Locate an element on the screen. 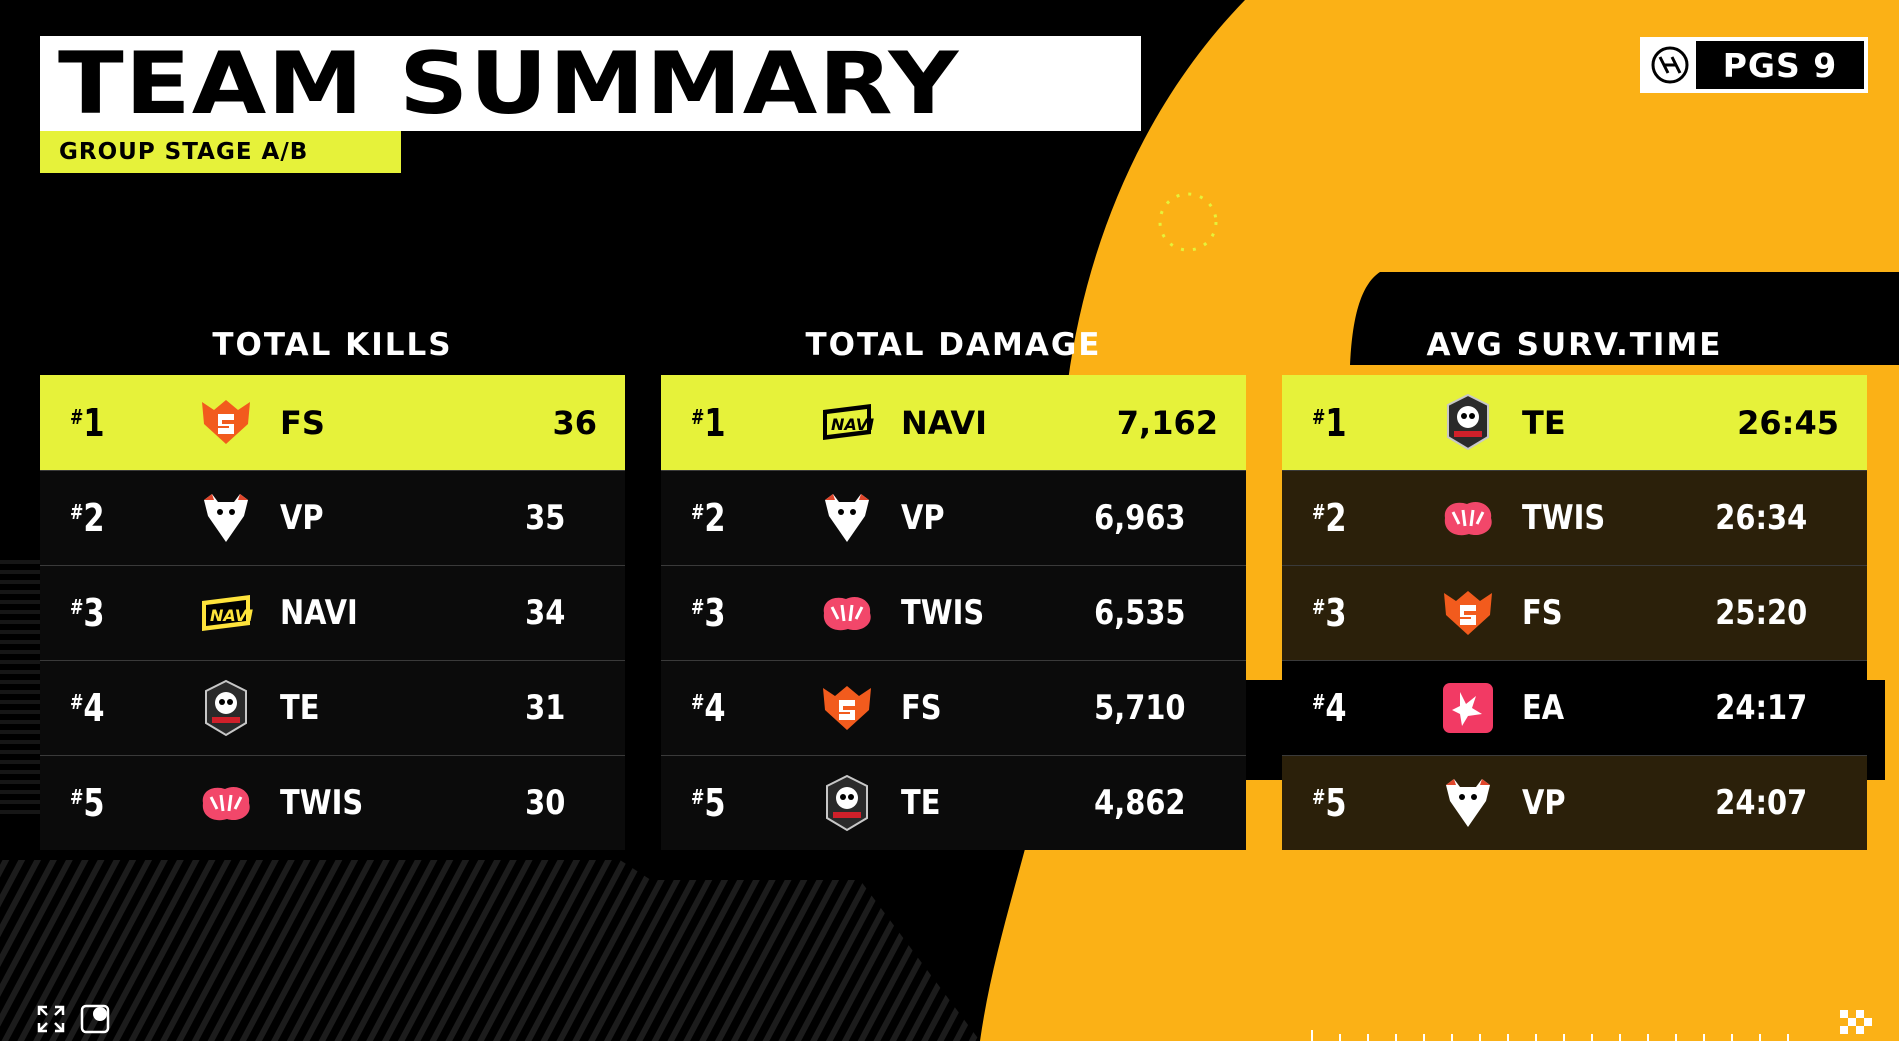  panel-title: TOTAL DAMAGE is located at coordinates (953, 345).